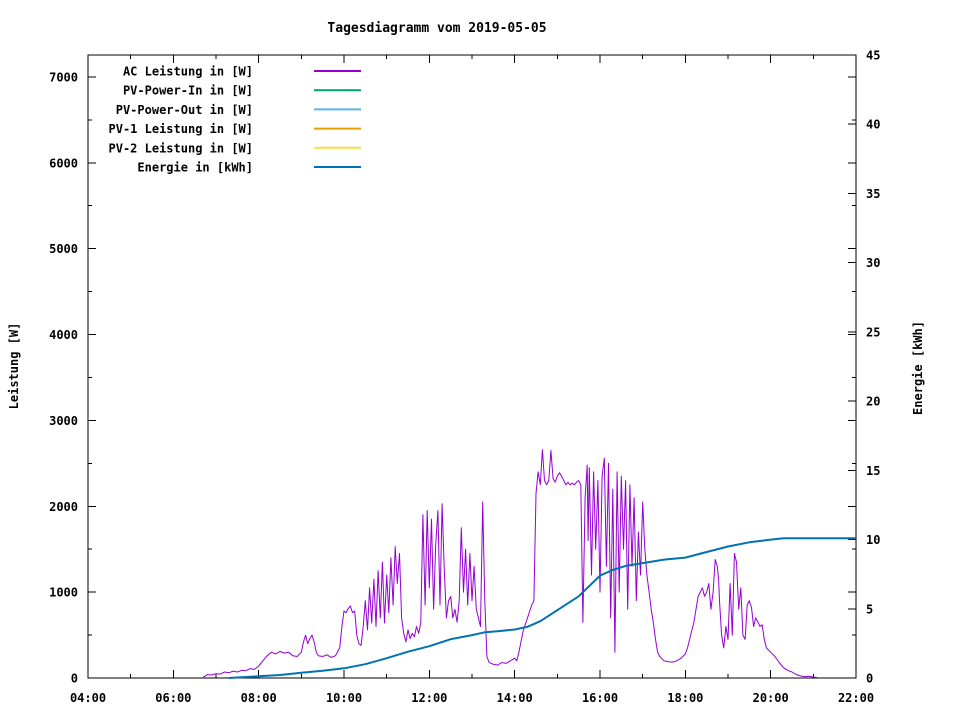 This screenshot has width=960, height=720. Describe the element at coordinates (685, 698) in the screenshot. I see `x-tick-label: 18:00` at that location.